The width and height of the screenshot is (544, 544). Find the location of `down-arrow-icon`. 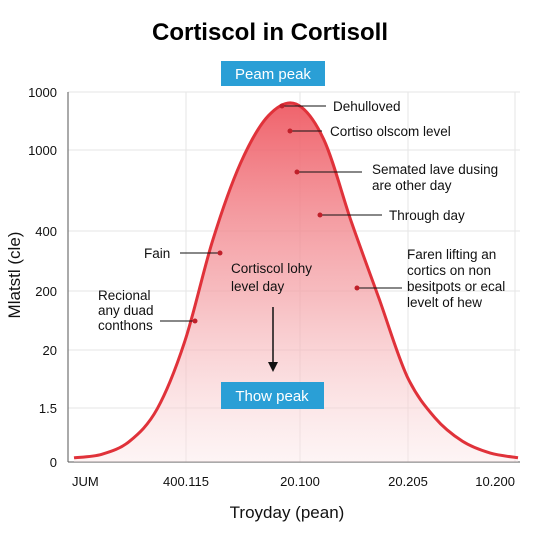

down-arrow-icon is located at coordinates (273, 339).